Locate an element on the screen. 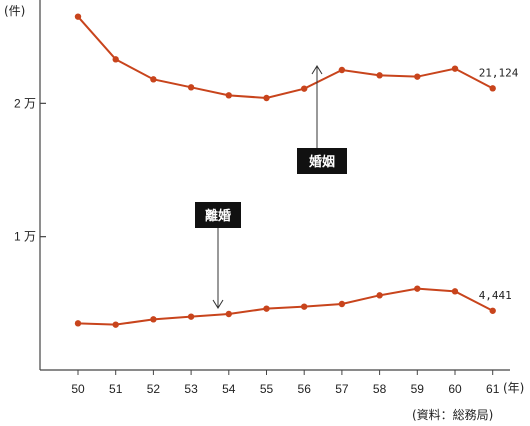 The width and height of the screenshot is (530, 426). x-tick-label: 56 is located at coordinates (305, 389).